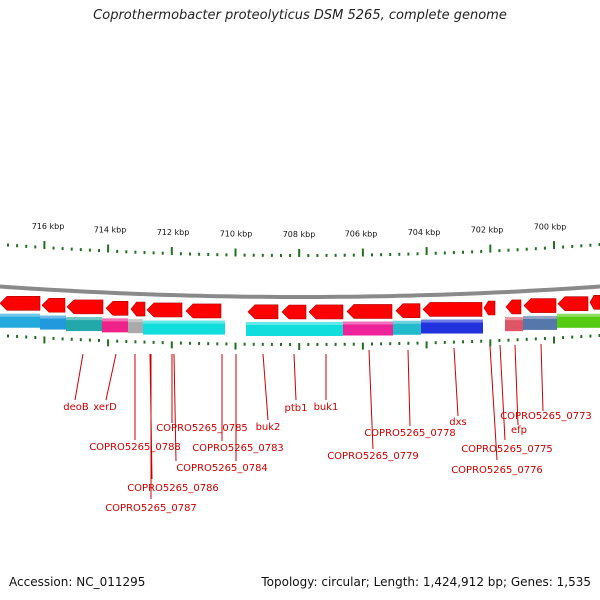 This screenshot has height=600, width=600. I want to click on kbp-tick-label: 704 kbp, so click(424, 232).